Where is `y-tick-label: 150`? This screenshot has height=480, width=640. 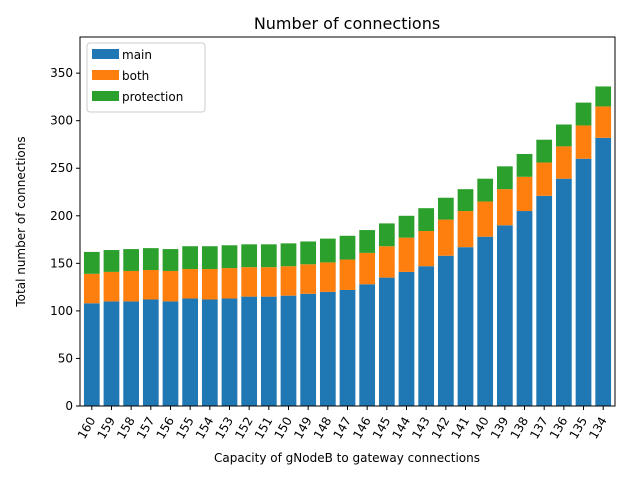
y-tick-label: 150 is located at coordinates (61, 263).